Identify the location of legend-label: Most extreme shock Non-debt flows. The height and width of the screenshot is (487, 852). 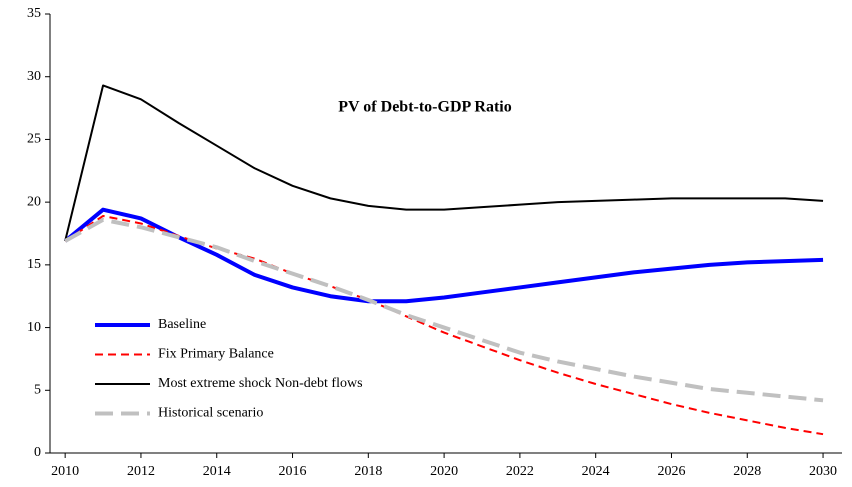
(260, 383).